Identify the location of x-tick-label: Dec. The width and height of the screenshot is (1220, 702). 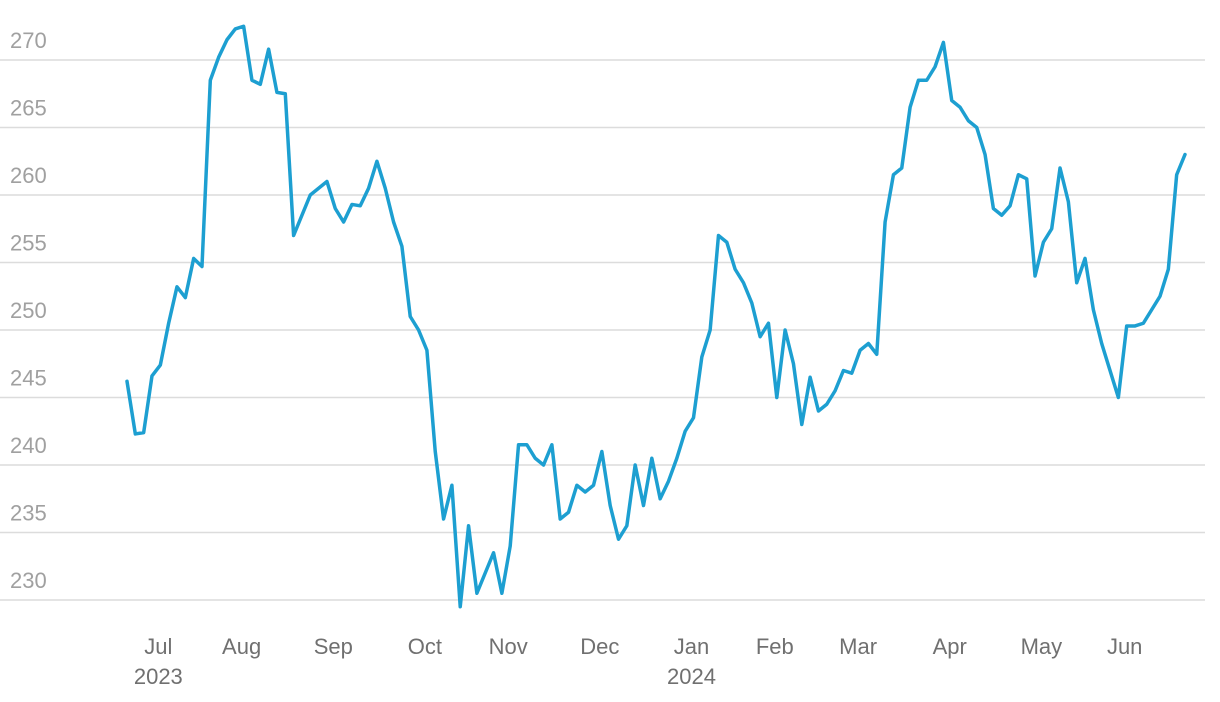
(599, 646).